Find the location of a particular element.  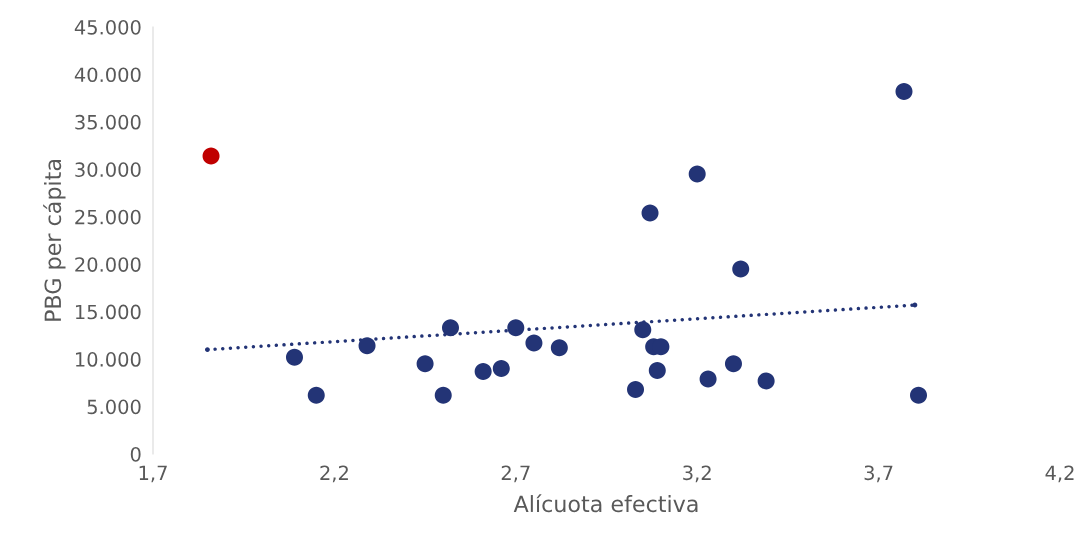

x-tick-label: 3,2 is located at coordinates (697, 474).